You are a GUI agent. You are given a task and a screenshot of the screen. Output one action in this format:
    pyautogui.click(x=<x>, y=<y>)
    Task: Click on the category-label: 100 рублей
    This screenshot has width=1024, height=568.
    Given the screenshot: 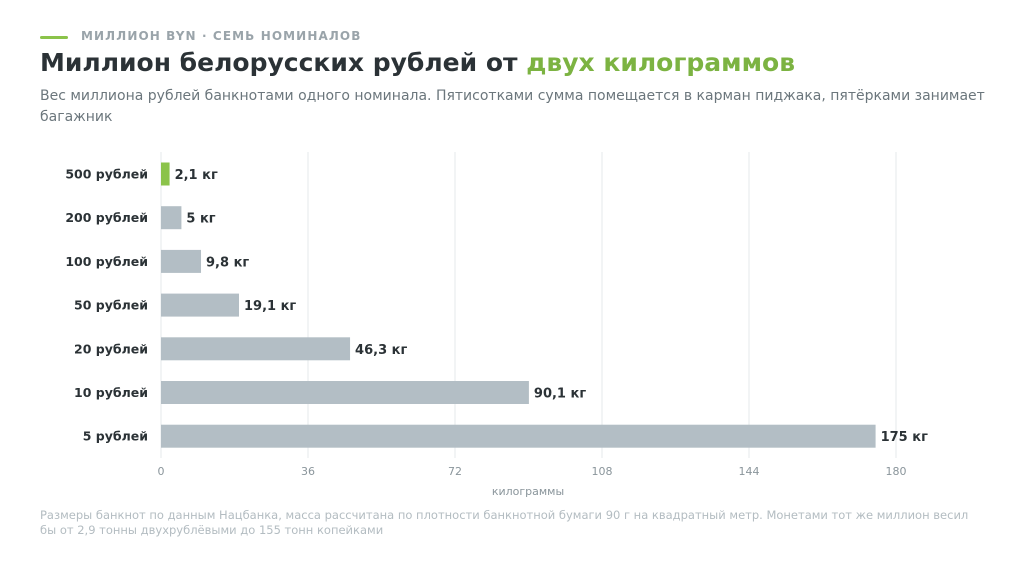 What is the action you would take?
    pyautogui.click(x=106, y=261)
    